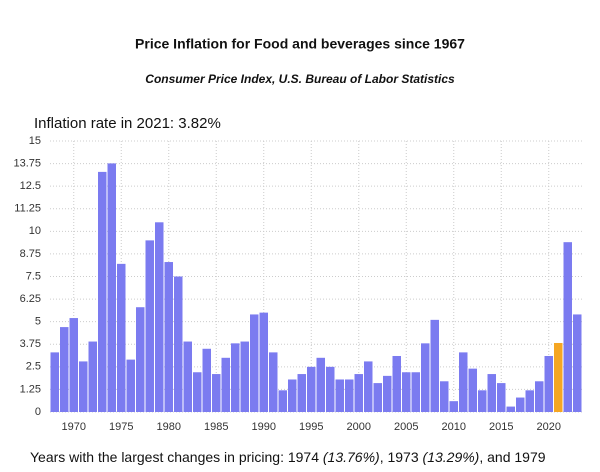  Describe the element at coordinates (30, 299) in the screenshot. I see `y-tick-label: 6.25` at that location.